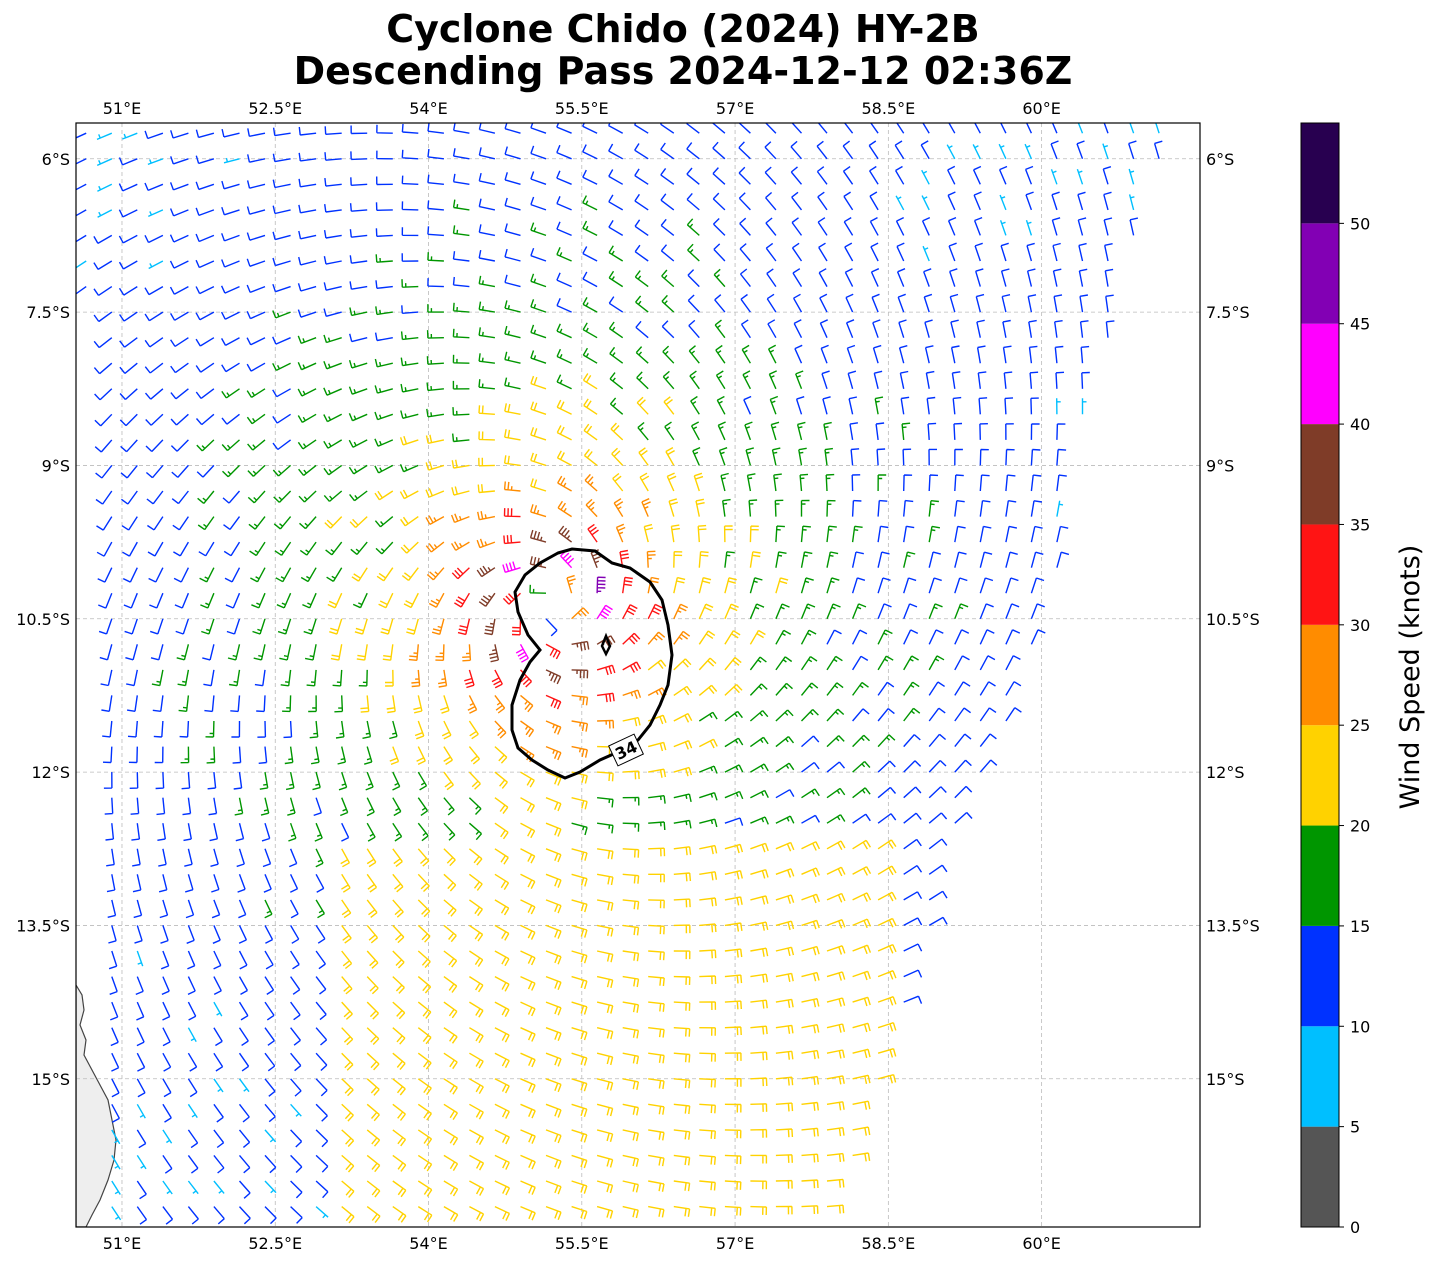  I want to click on lon-tick-top-label: 55.5°E, so click(582, 108).